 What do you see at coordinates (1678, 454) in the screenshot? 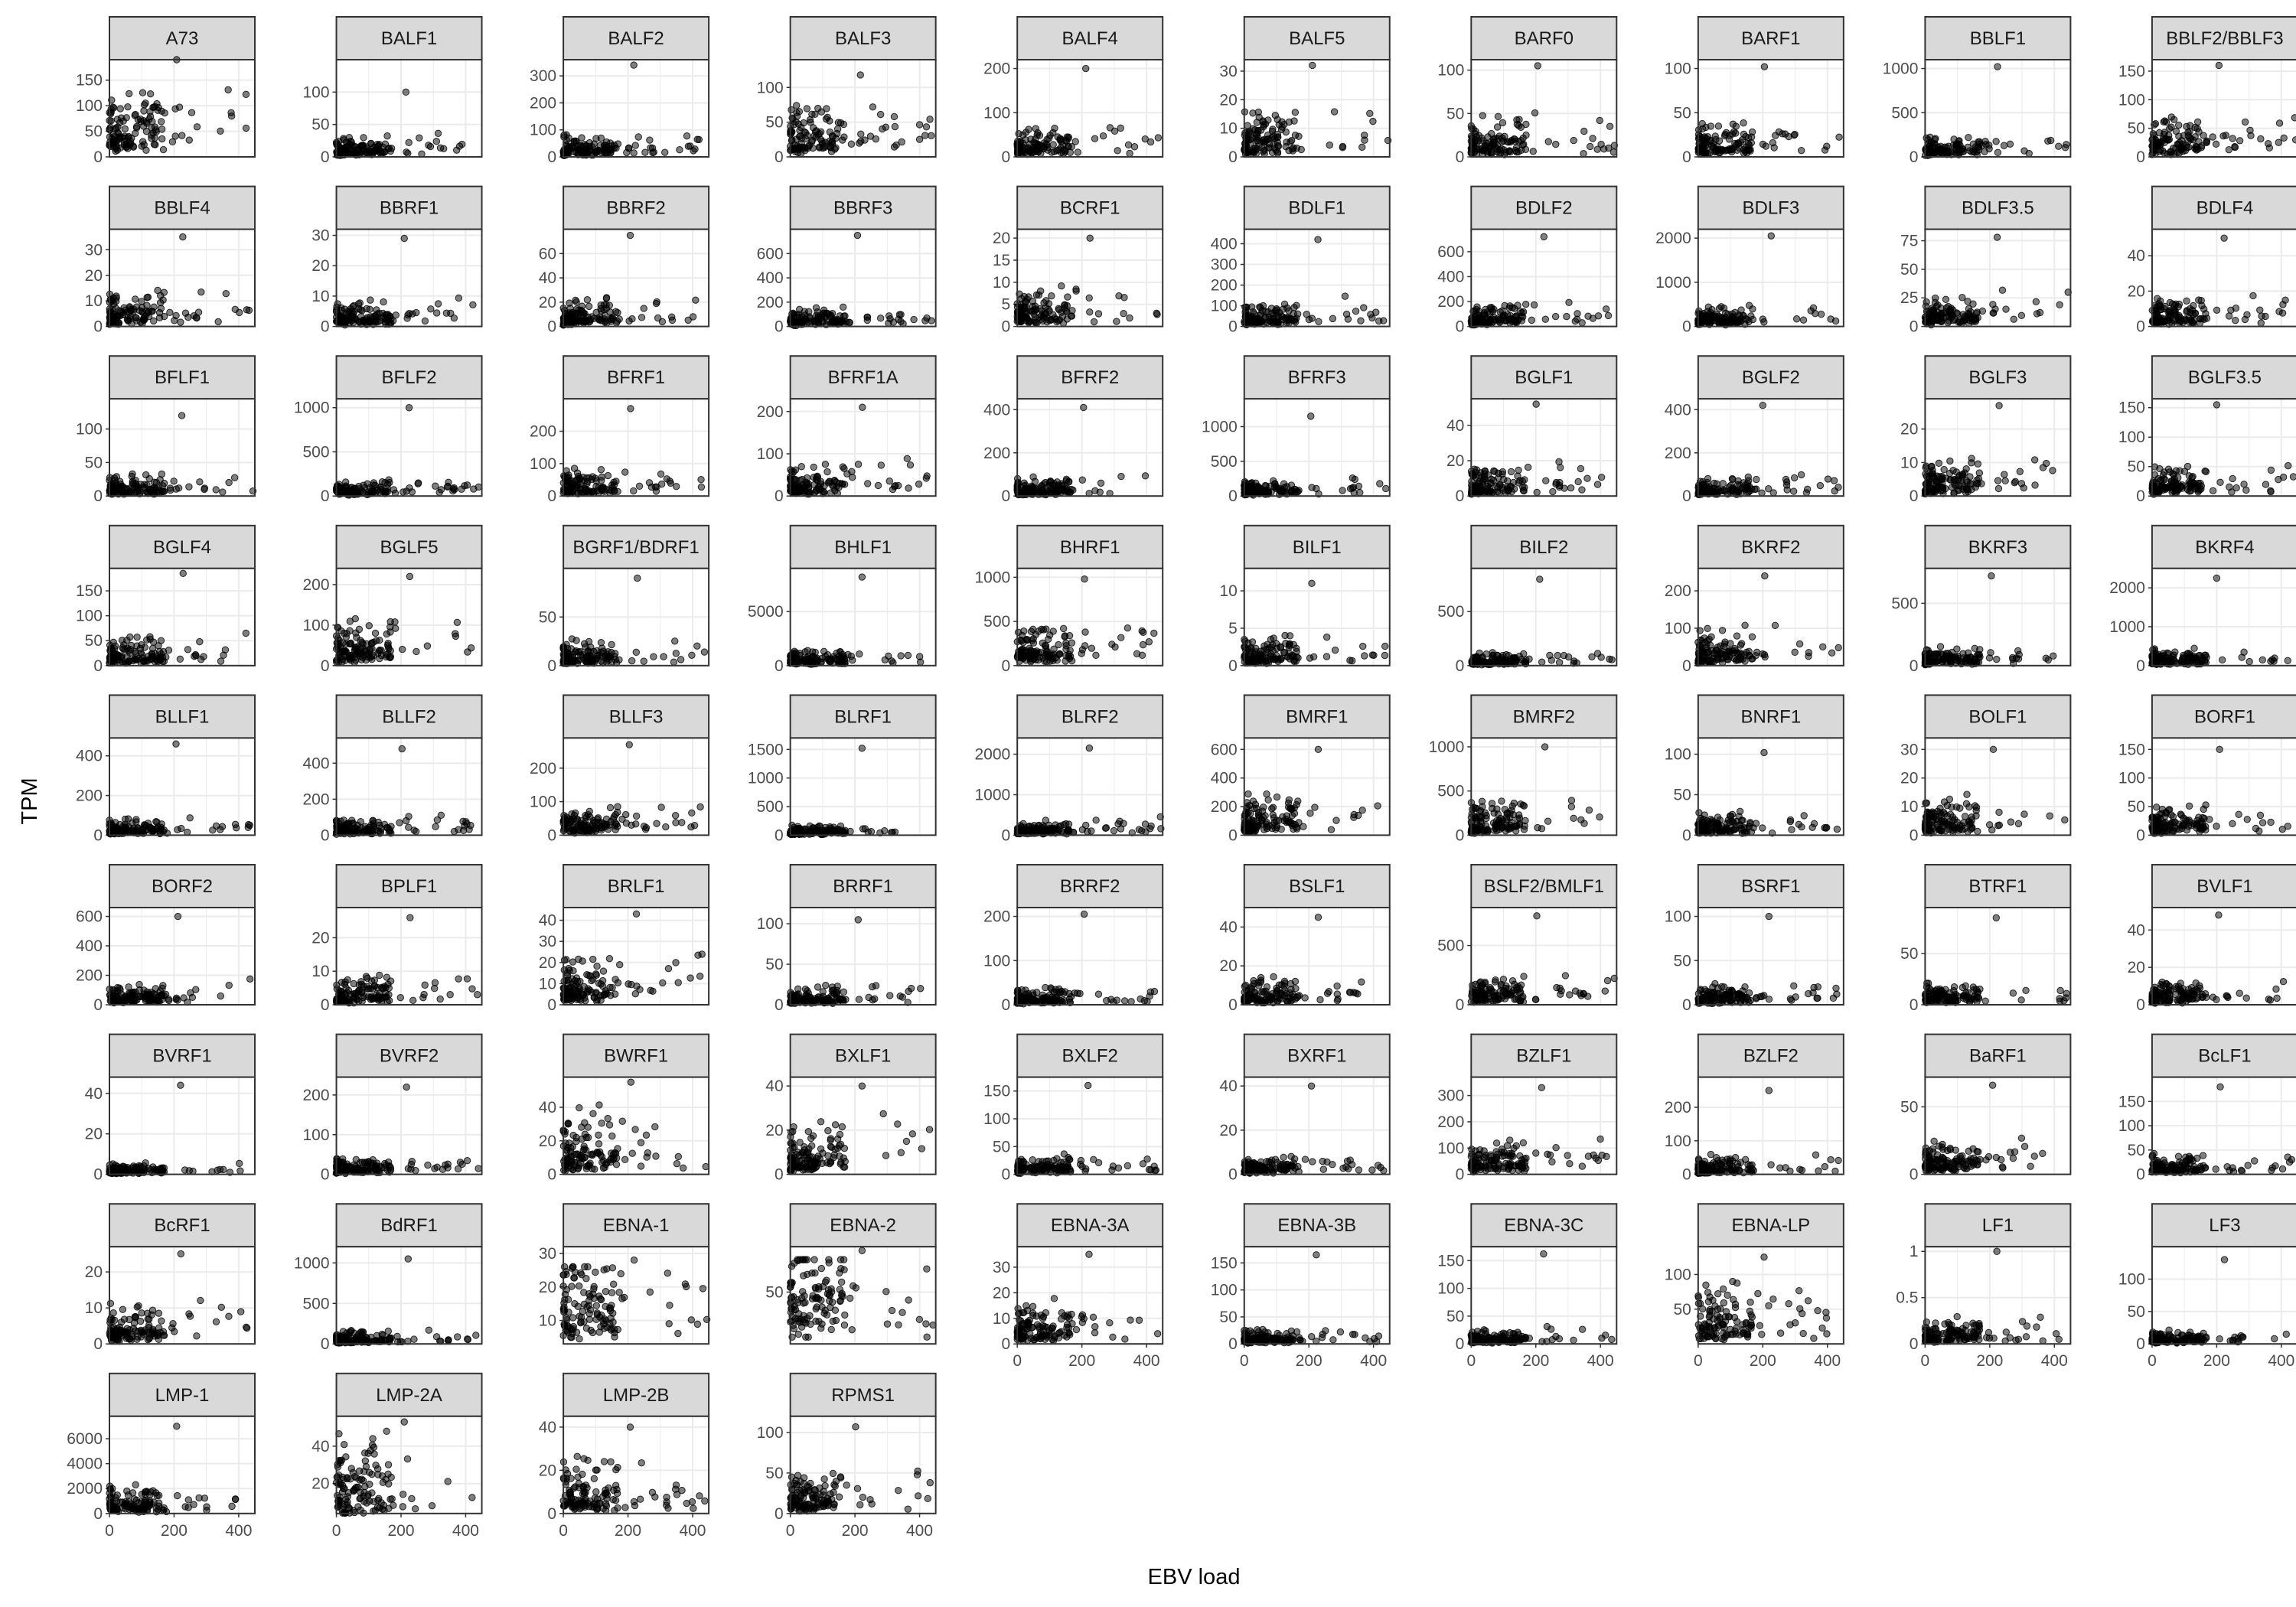
I see `y-tick-label: 200` at bounding box center [1678, 454].